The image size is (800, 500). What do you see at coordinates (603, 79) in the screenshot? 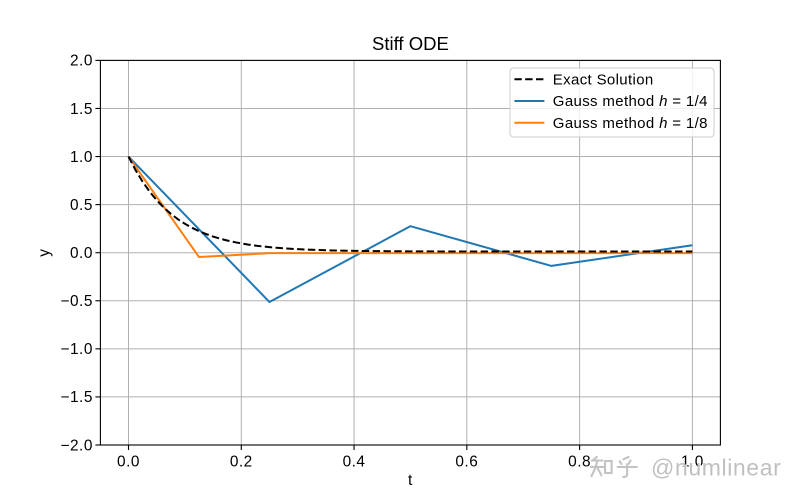
I see `svg-text: Exact Solution` at bounding box center [603, 79].